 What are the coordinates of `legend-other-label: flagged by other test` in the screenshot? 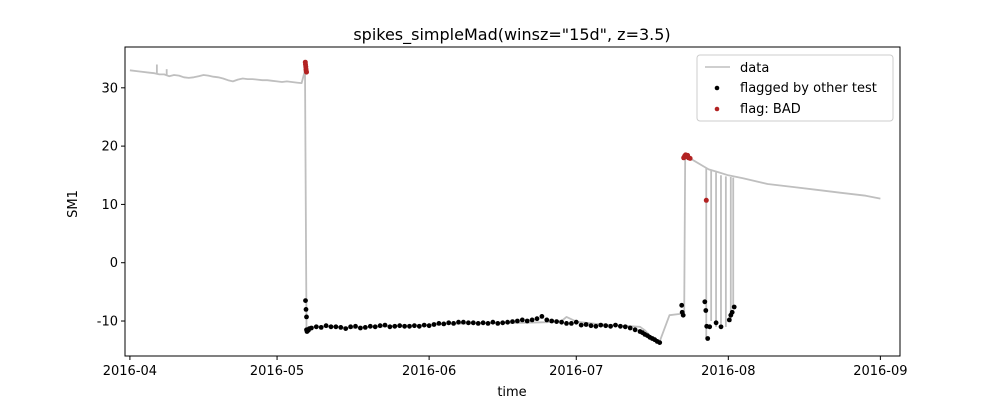 It's located at (808, 88).